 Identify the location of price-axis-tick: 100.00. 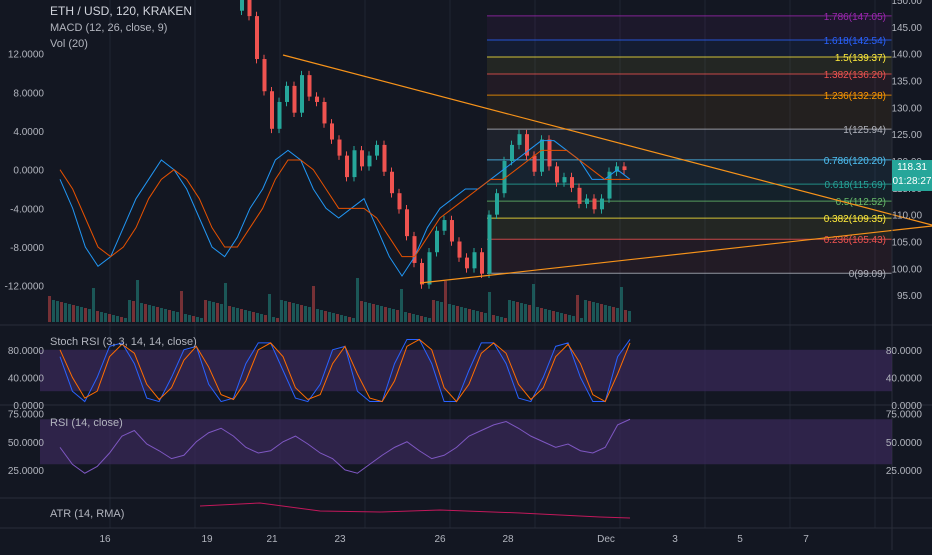
(906, 269).